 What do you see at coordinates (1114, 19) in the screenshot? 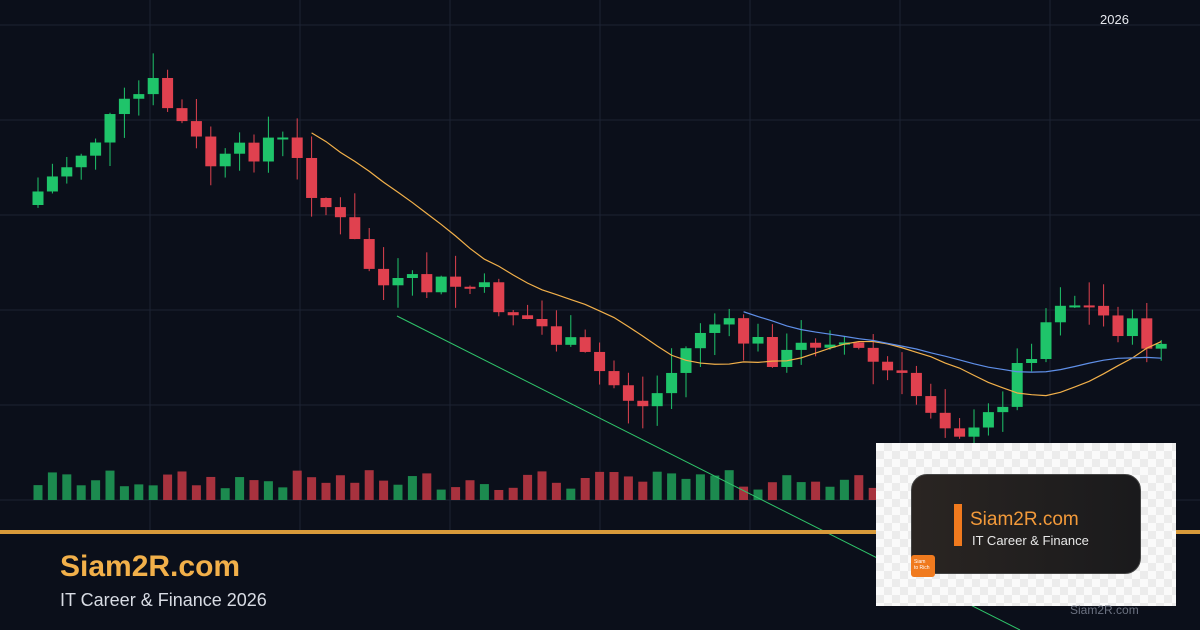
I see `year-label: 2026` at bounding box center [1114, 19].